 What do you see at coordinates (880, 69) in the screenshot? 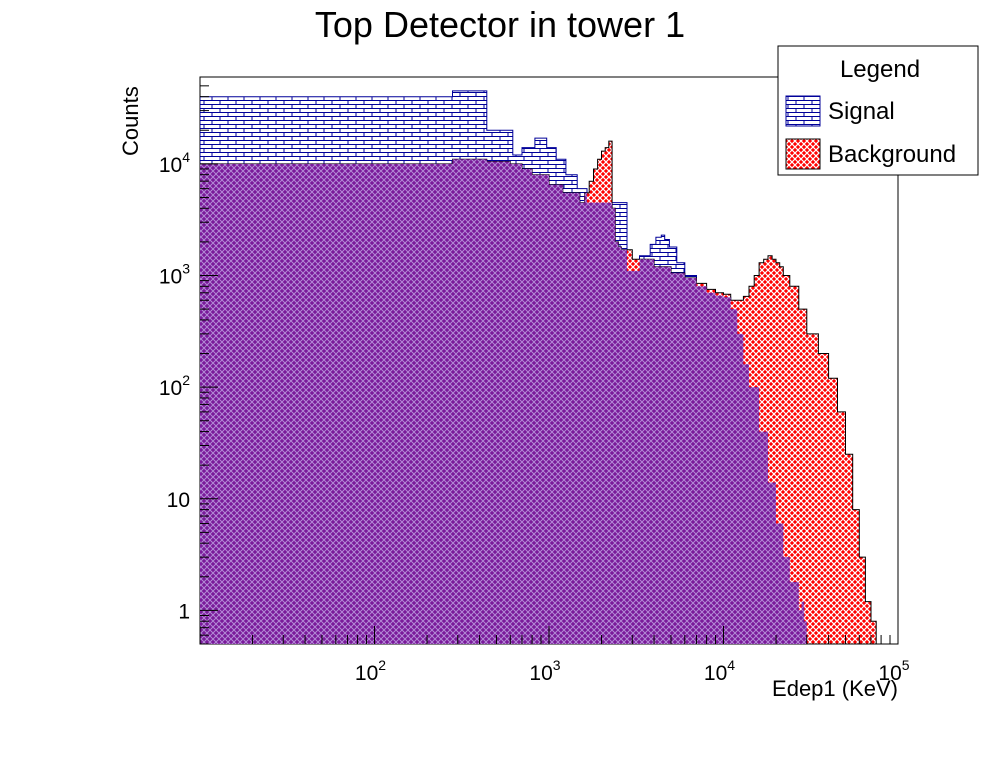
I see `legend-title: Legend` at bounding box center [880, 69].